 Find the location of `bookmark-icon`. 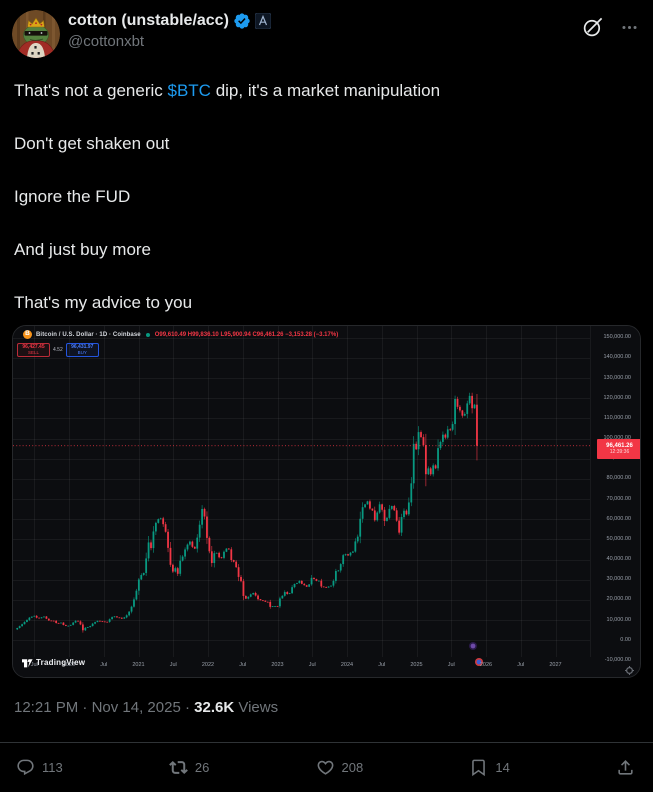

bookmark-icon is located at coordinates (479, 767).